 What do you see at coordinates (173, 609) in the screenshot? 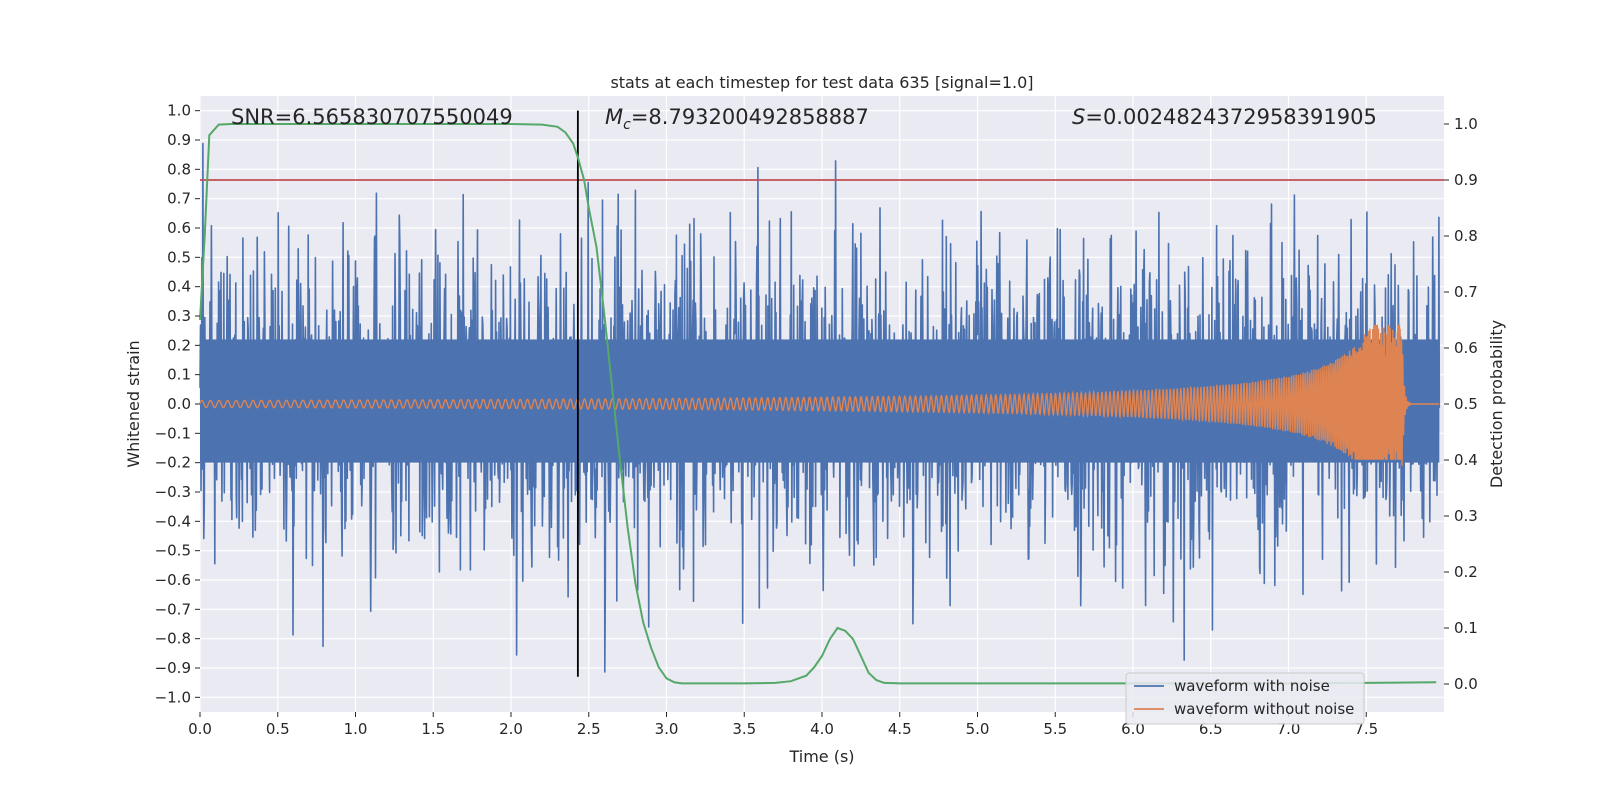
I see `y-tick-label: −0.7` at bounding box center [173, 609].